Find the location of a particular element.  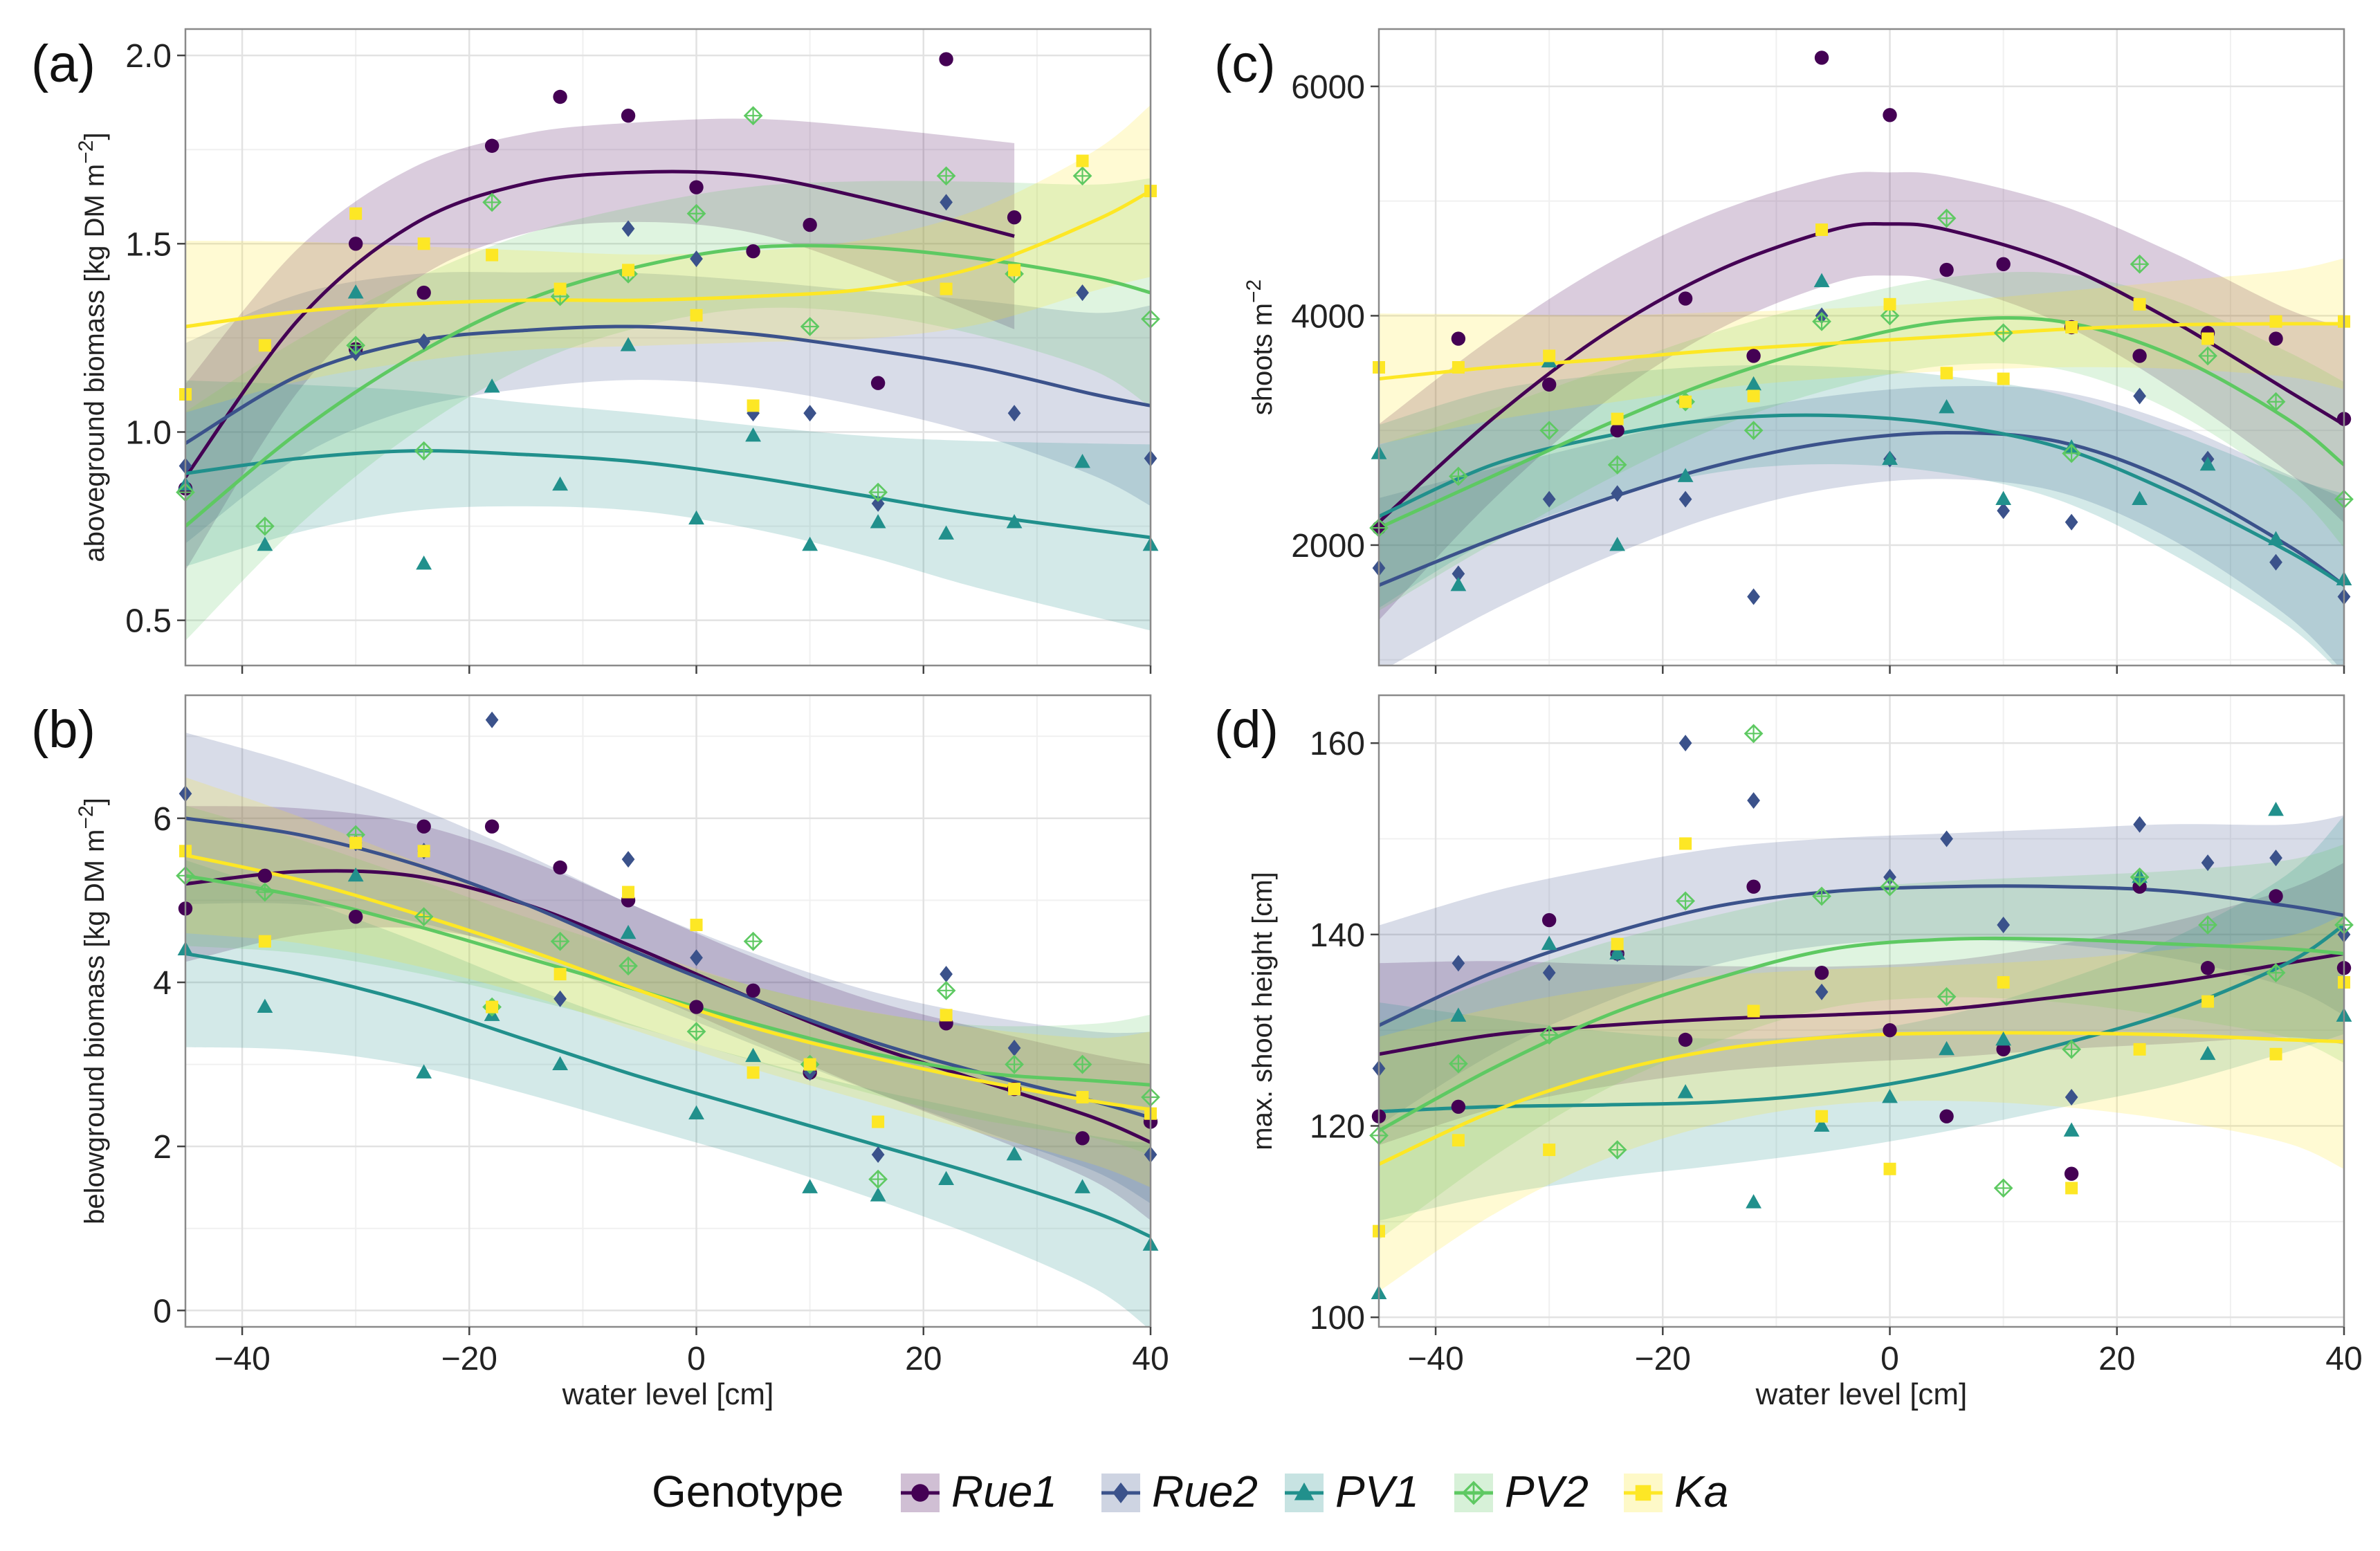

legend-title: Genotype is located at coordinates (748, 1491).